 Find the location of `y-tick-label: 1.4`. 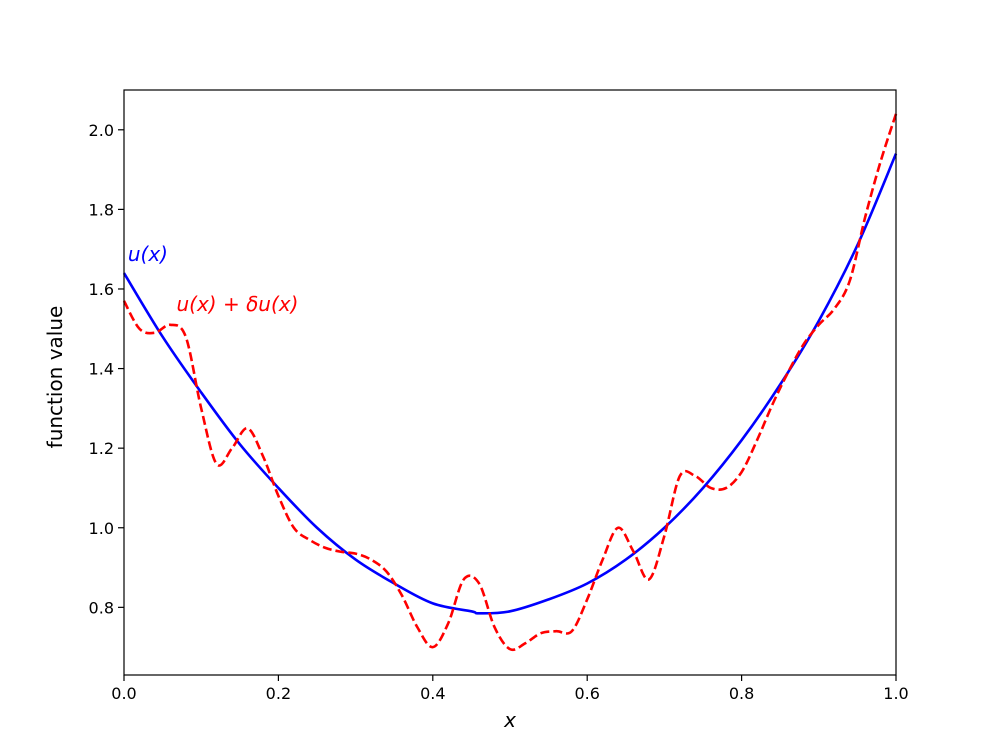

y-tick-label: 1.4 is located at coordinates (101, 369).